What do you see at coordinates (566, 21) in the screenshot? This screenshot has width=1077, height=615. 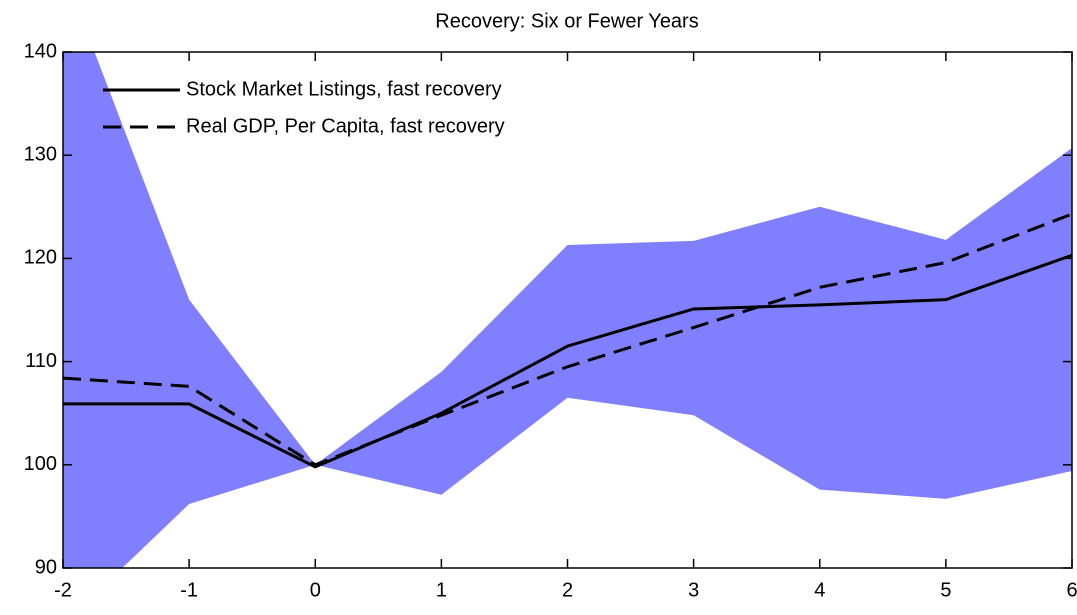 I see `chart-title: Recovery: Six or Fewer Years` at bounding box center [566, 21].